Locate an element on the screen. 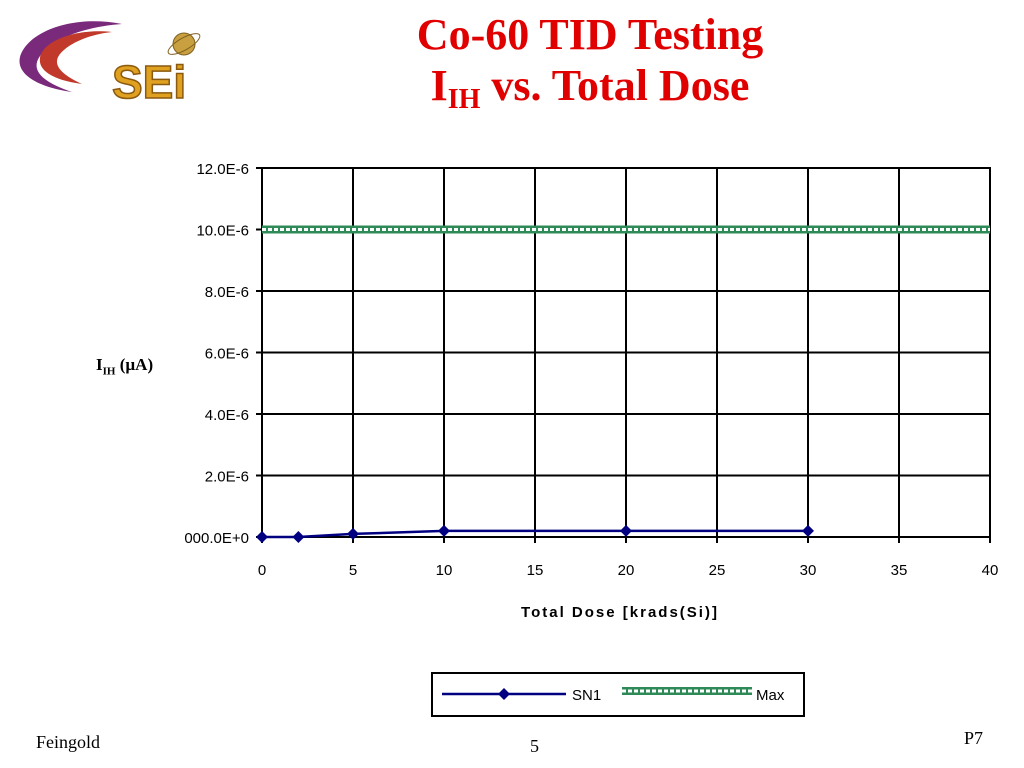 The height and width of the screenshot is (768, 1024). x-tick-label: 5 is located at coordinates (353, 570).